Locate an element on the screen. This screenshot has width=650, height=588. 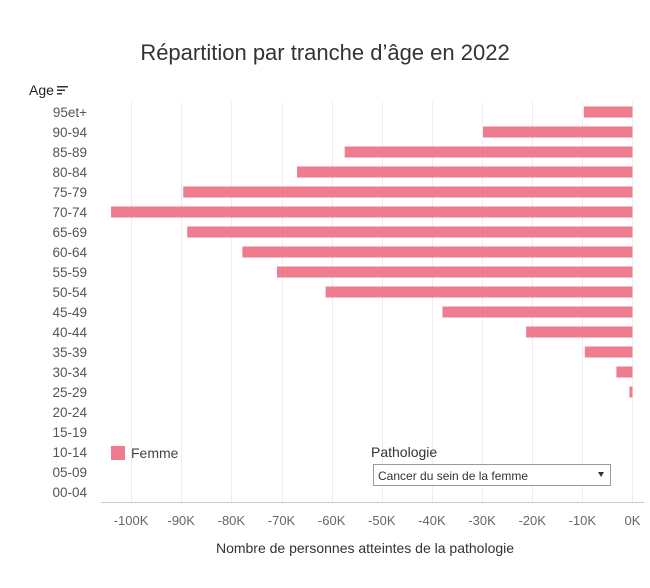
age-category-label: 40-44 is located at coordinates (69, 332).